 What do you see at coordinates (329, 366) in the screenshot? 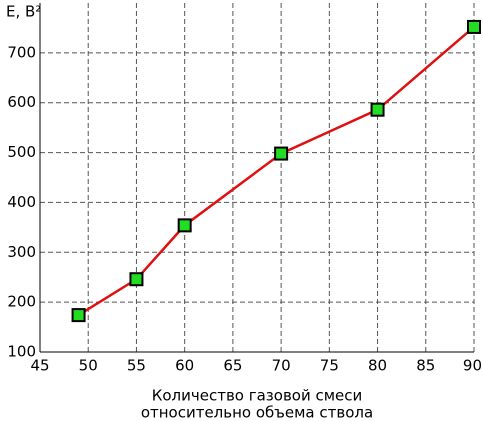
I see `x-tick-label: 75` at bounding box center [329, 366].